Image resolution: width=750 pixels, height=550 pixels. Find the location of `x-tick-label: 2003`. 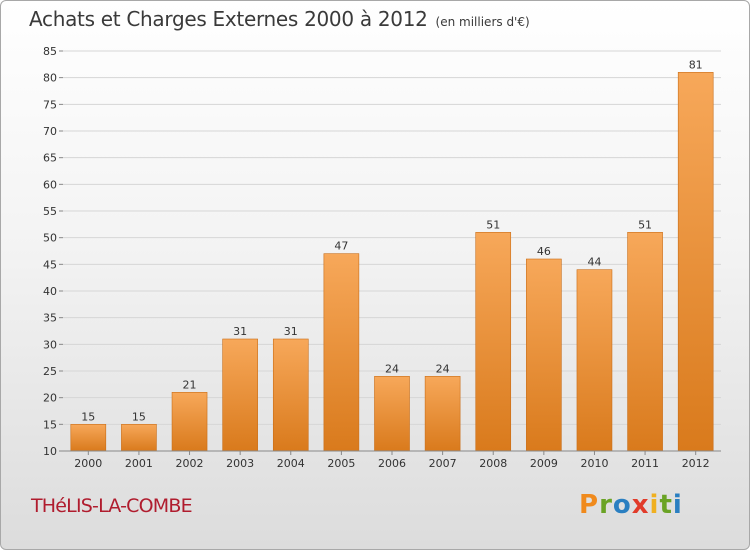

x-tick-label: 2003 is located at coordinates (240, 463).